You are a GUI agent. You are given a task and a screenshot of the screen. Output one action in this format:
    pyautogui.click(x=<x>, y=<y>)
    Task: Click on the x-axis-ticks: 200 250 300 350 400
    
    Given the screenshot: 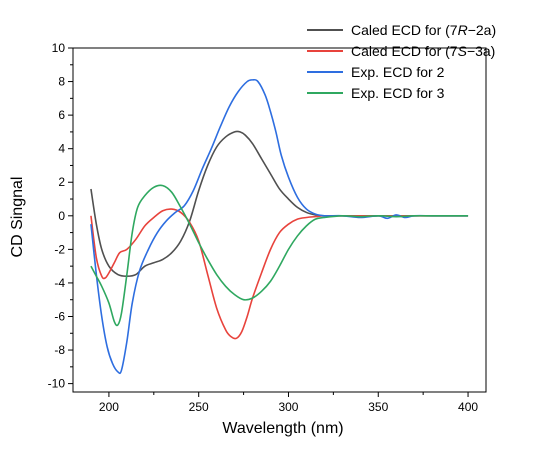 What is the action you would take?
    pyautogui.click(x=288, y=403)
    